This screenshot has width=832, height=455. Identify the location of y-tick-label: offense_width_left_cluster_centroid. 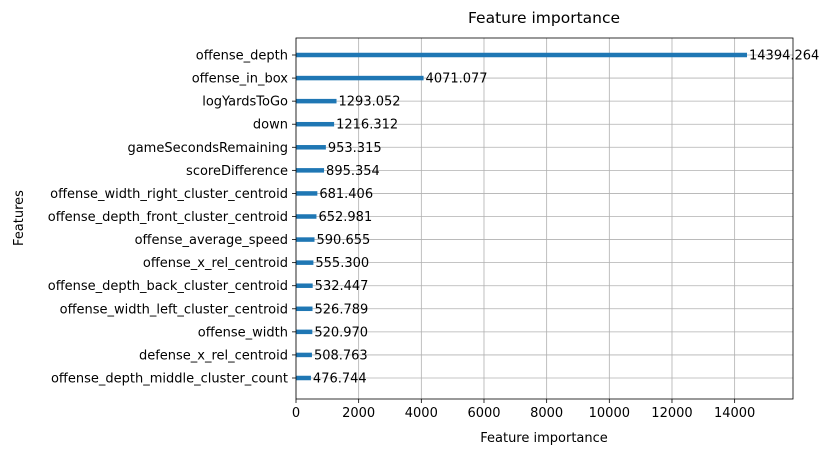
(174, 309).